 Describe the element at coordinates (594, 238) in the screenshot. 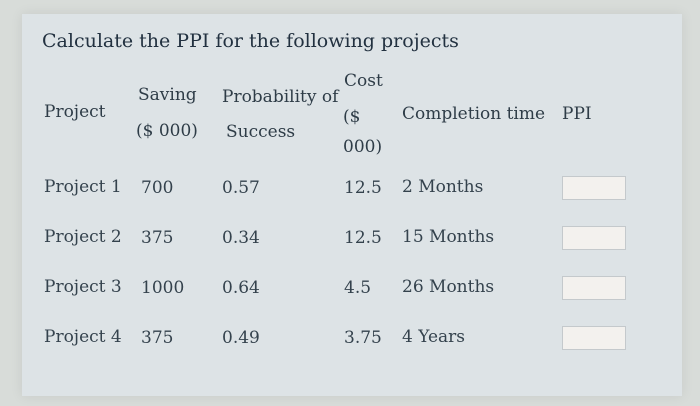

I see `row-2-ppi-input` at that location.